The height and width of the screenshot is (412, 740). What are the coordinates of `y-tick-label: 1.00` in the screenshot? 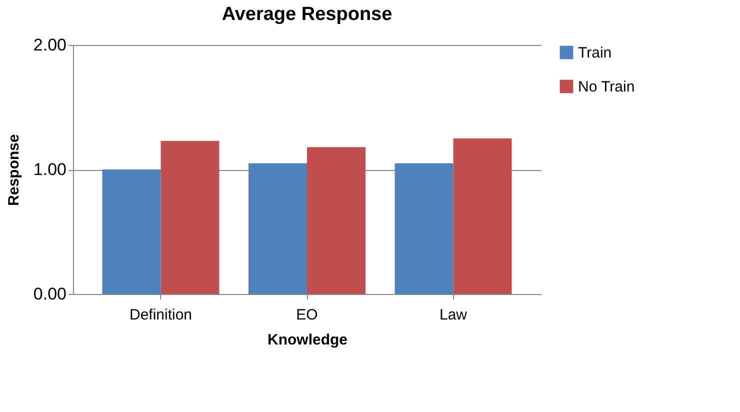 It's located at (49, 169).